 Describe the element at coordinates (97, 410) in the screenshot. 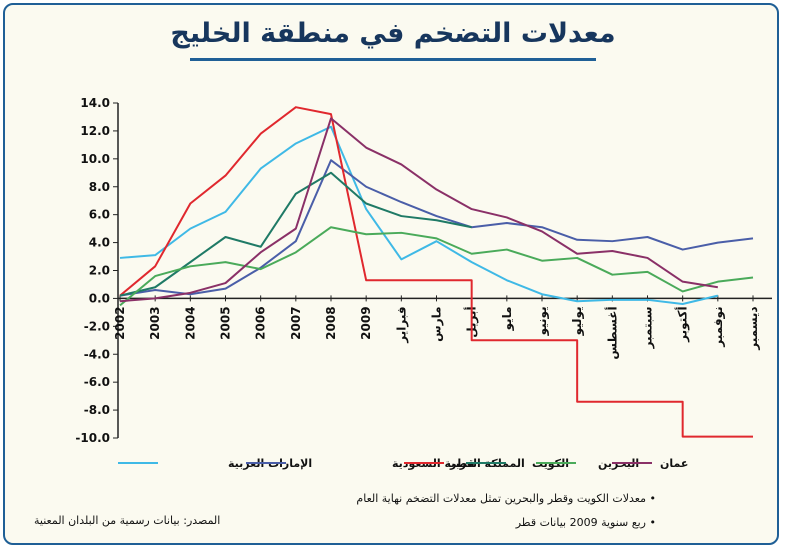

I see `y-tick-label: -8.0` at that location.